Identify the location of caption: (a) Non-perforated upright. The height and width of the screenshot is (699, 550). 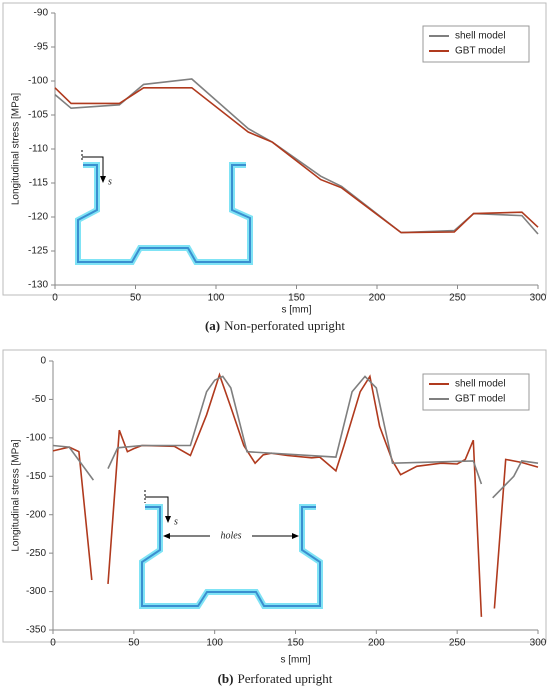
(275, 325).